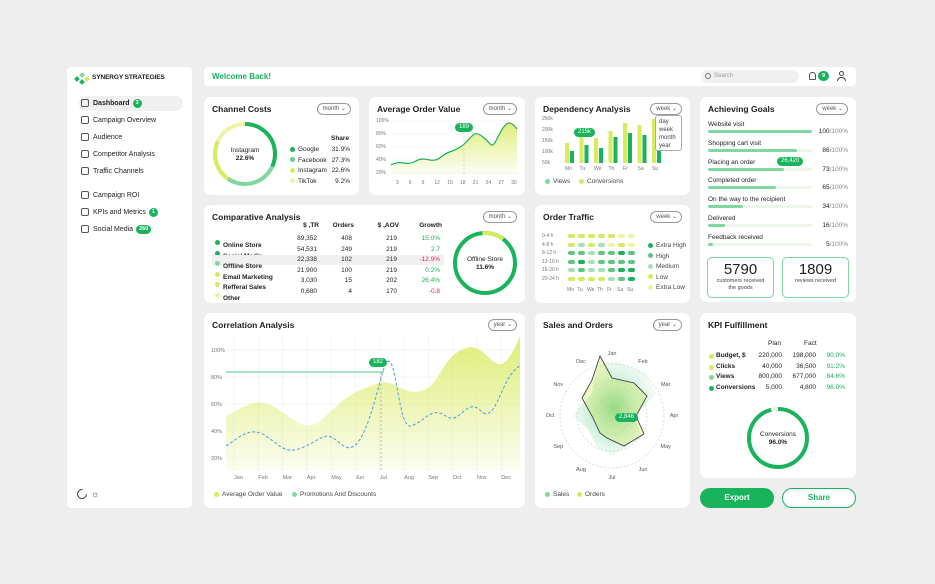 This screenshot has height=584, width=935. Describe the element at coordinates (741, 109) in the screenshot. I see `card-title: Achieving Goals` at that location.